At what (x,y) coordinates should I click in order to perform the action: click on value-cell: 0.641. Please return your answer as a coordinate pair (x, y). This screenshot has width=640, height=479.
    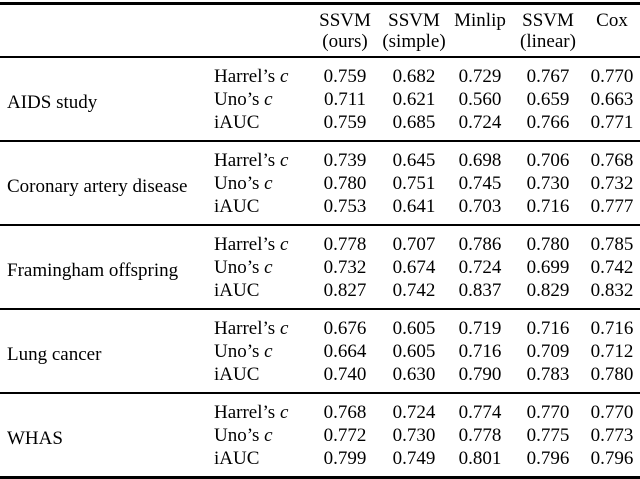
    Looking at the image, I should click on (414, 206).